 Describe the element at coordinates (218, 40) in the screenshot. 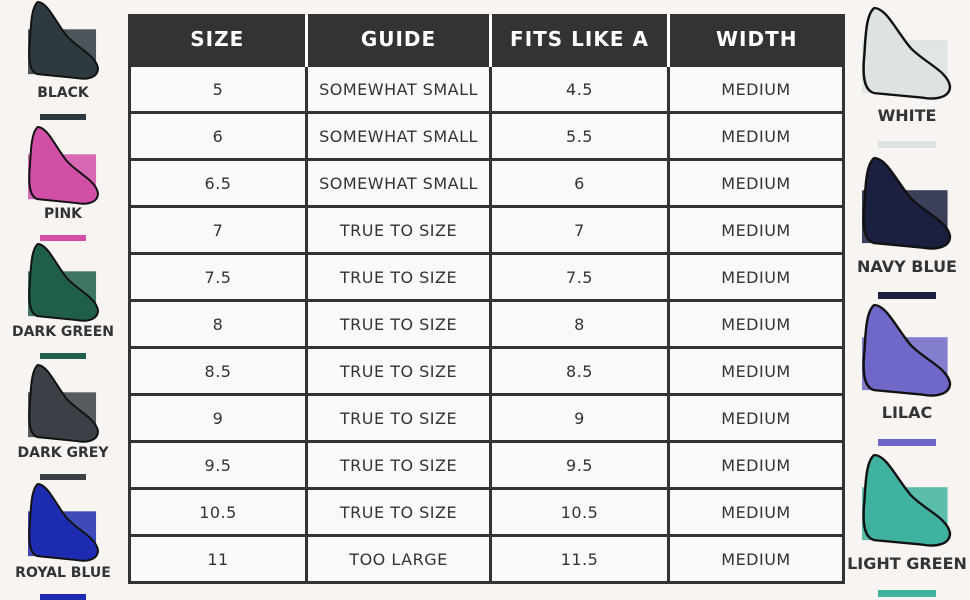

I see `column-header: SIZE` at that location.